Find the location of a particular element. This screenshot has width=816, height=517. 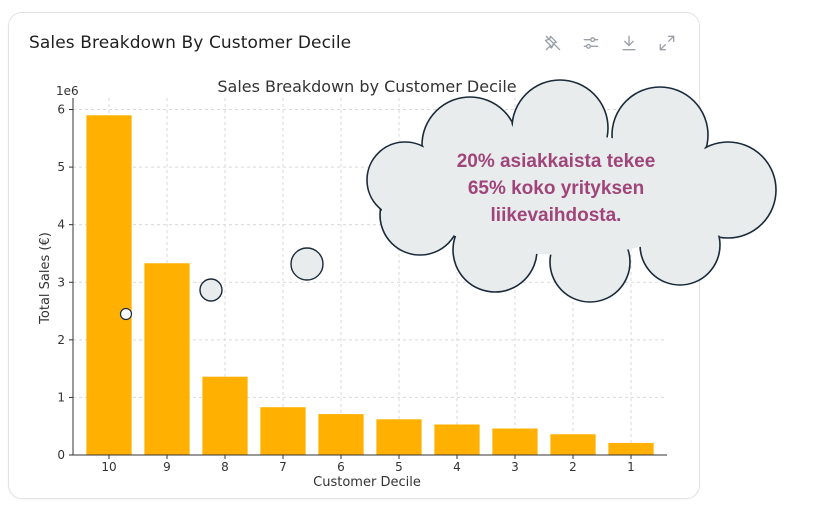

x-tick-label: 3 is located at coordinates (515, 467).